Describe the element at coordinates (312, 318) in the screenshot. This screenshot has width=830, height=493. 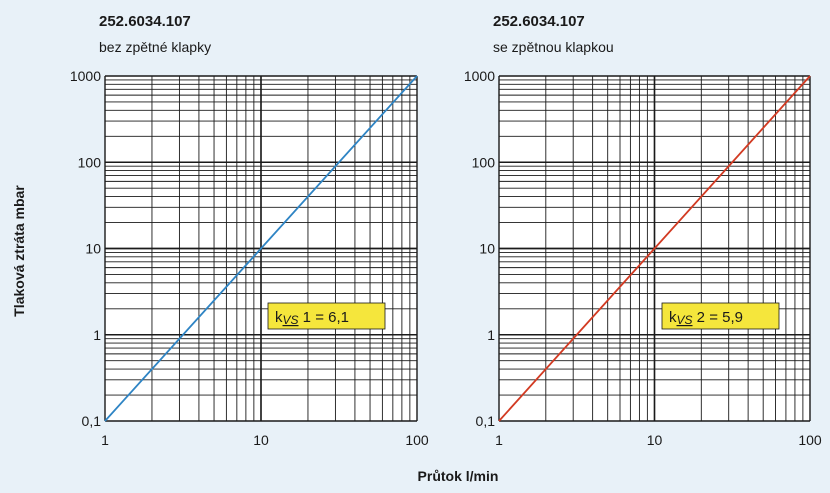
I see `kvs-label: kVS 1 = 6,1` at that location.